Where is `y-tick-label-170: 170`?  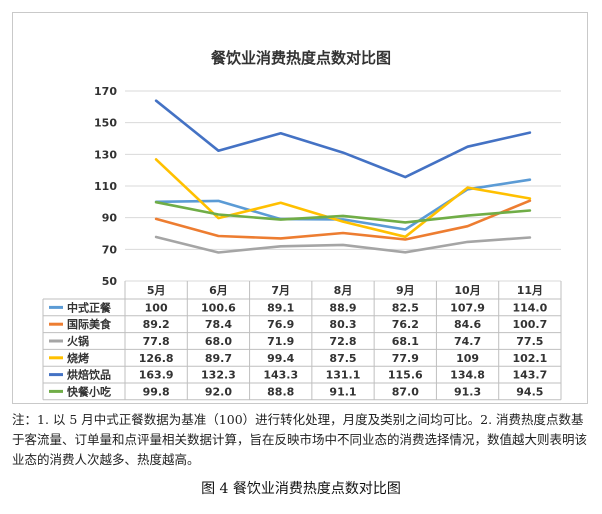 y-tick-label-170: 170 is located at coordinates (105, 91).